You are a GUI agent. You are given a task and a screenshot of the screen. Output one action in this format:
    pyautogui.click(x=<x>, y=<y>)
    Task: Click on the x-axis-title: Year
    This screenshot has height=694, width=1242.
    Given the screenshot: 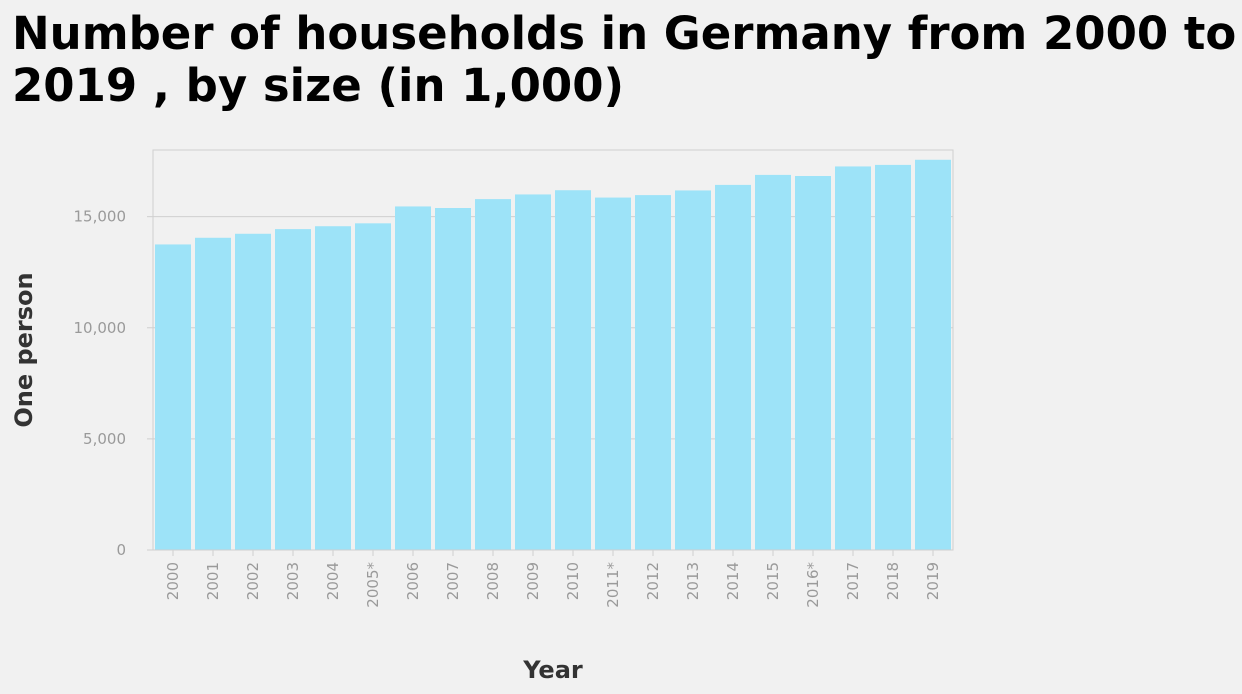 What is the action you would take?
    pyautogui.click(x=552, y=670)
    